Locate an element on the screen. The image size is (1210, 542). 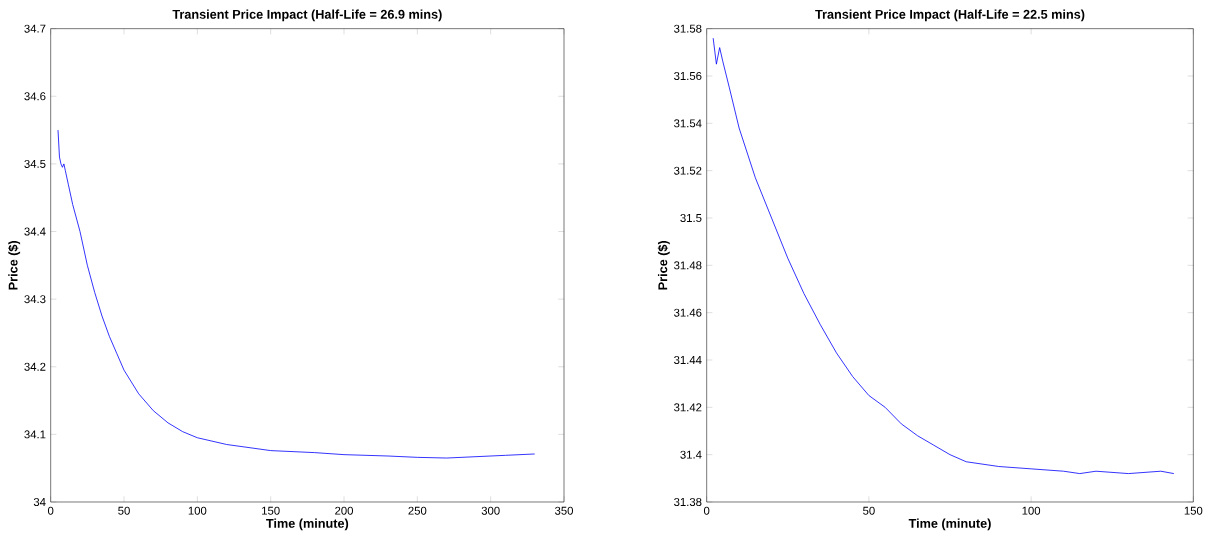
y-tick-label: 34.1 is located at coordinates (35, 434).